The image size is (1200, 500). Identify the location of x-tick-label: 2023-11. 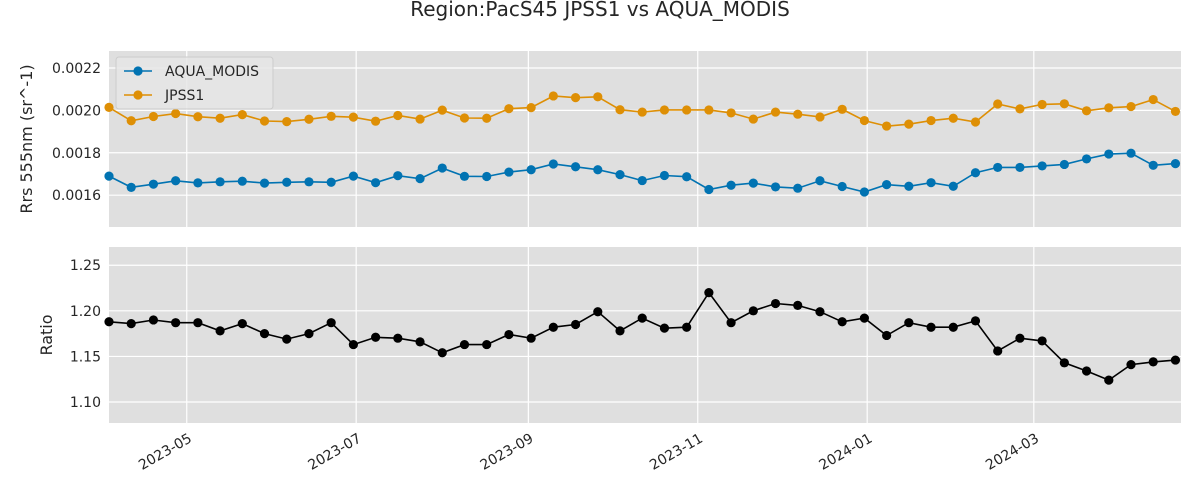
(676, 452).